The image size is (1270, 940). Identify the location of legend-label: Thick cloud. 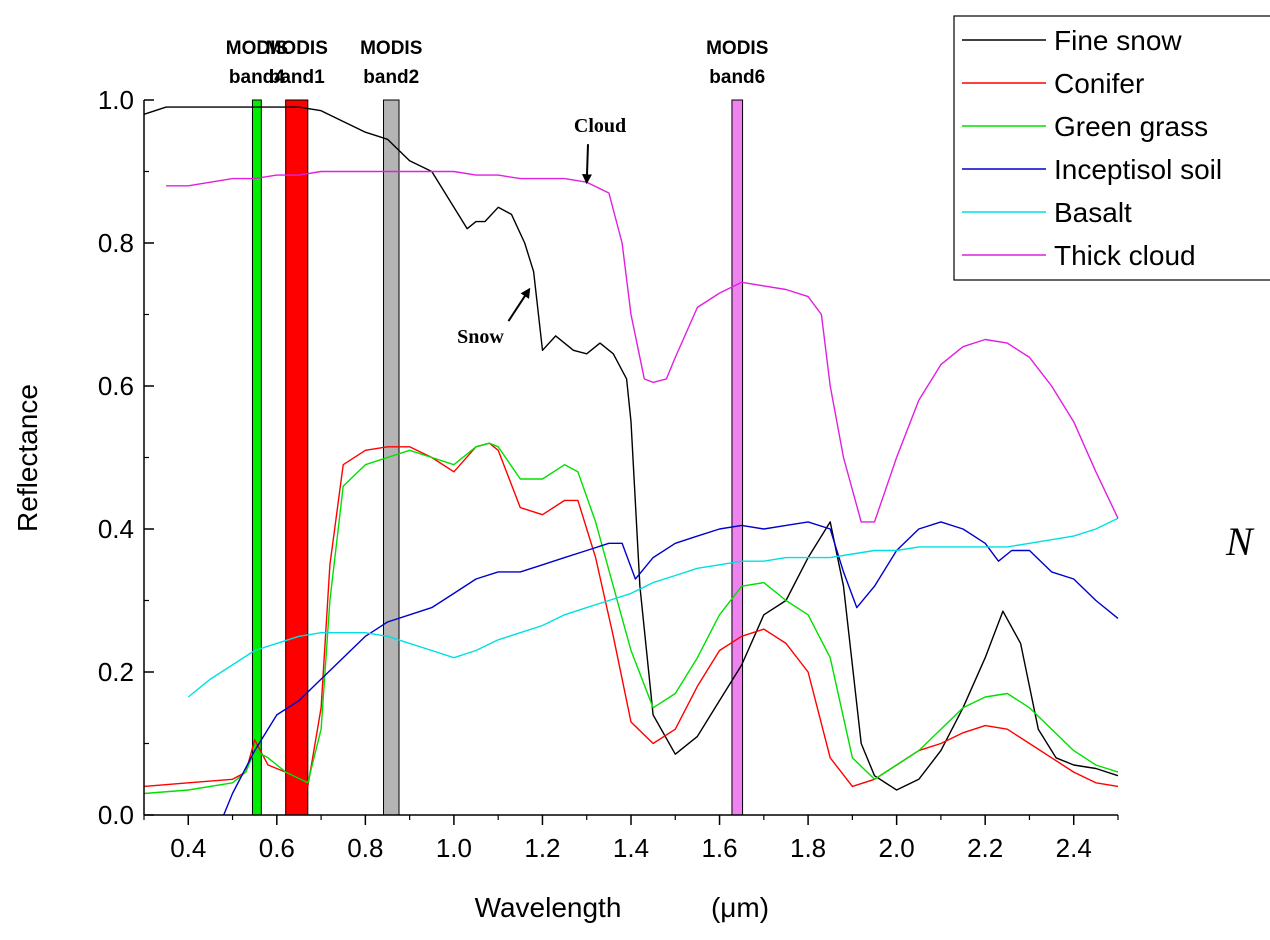
(1125, 255).